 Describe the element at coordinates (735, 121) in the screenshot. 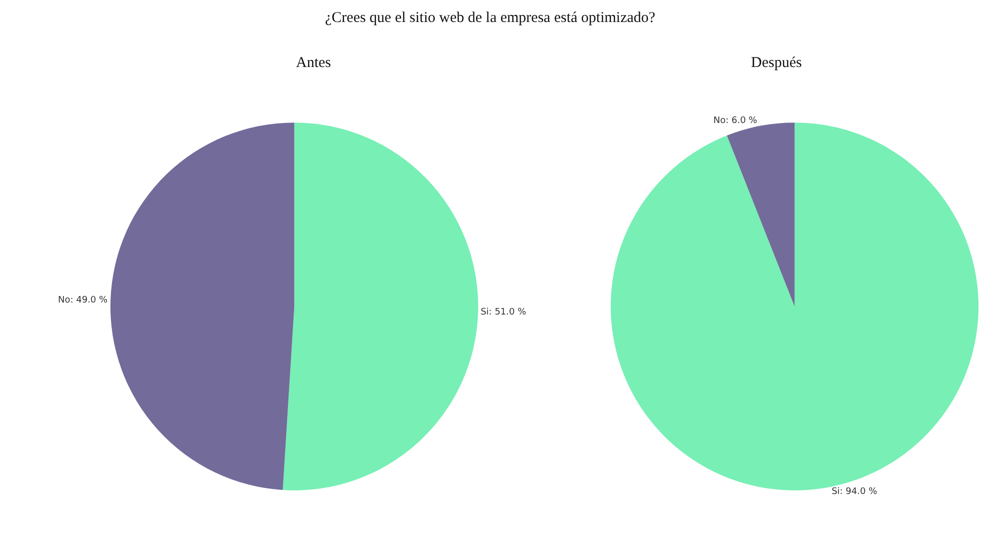

I see `slice-label: No: 6.0 %` at that location.